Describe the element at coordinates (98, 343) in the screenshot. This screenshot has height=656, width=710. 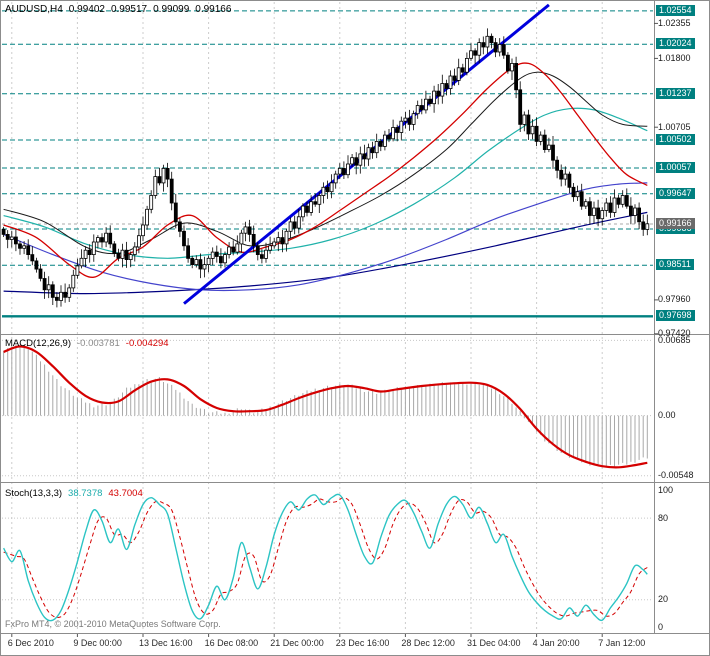
I see `macd-main-value: -0.003781` at that location.